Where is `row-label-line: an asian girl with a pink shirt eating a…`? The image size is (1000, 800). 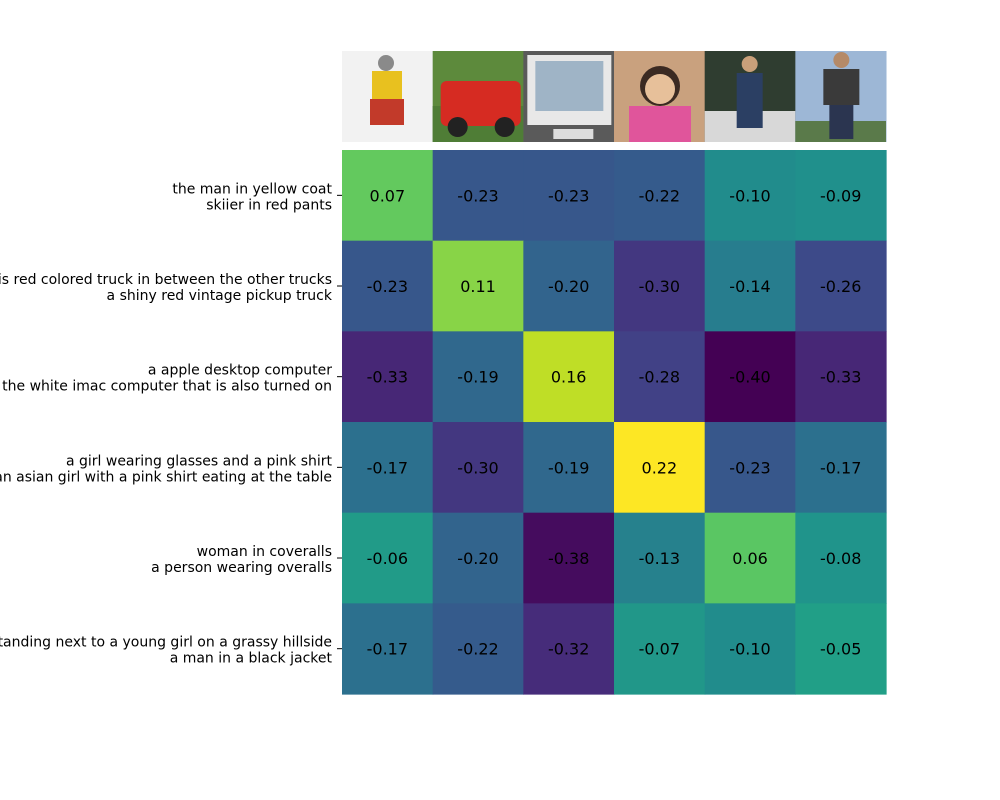
row-label-line: an asian girl with a pink shirt eating a… is located at coordinates (166, 477).